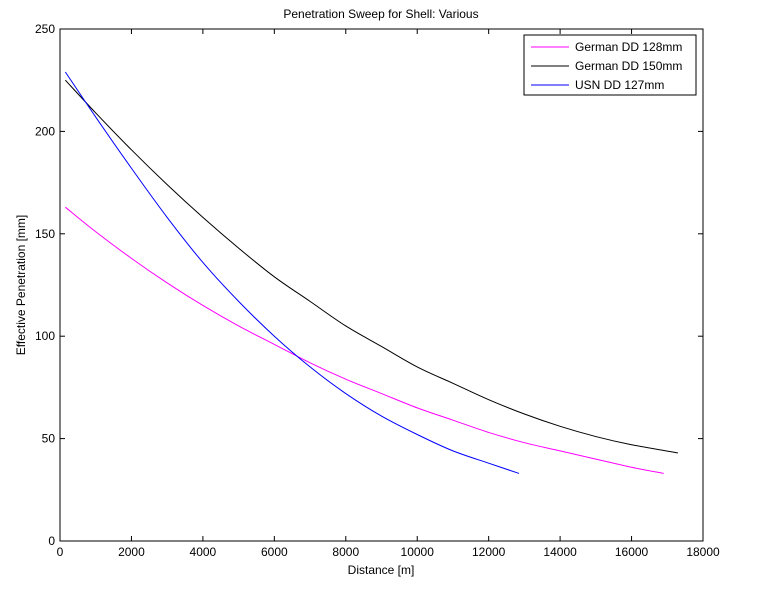  What do you see at coordinates (560, 552) in the screenshot?
I see `x-tick-label: 14000` at bounding box center [560, 552].